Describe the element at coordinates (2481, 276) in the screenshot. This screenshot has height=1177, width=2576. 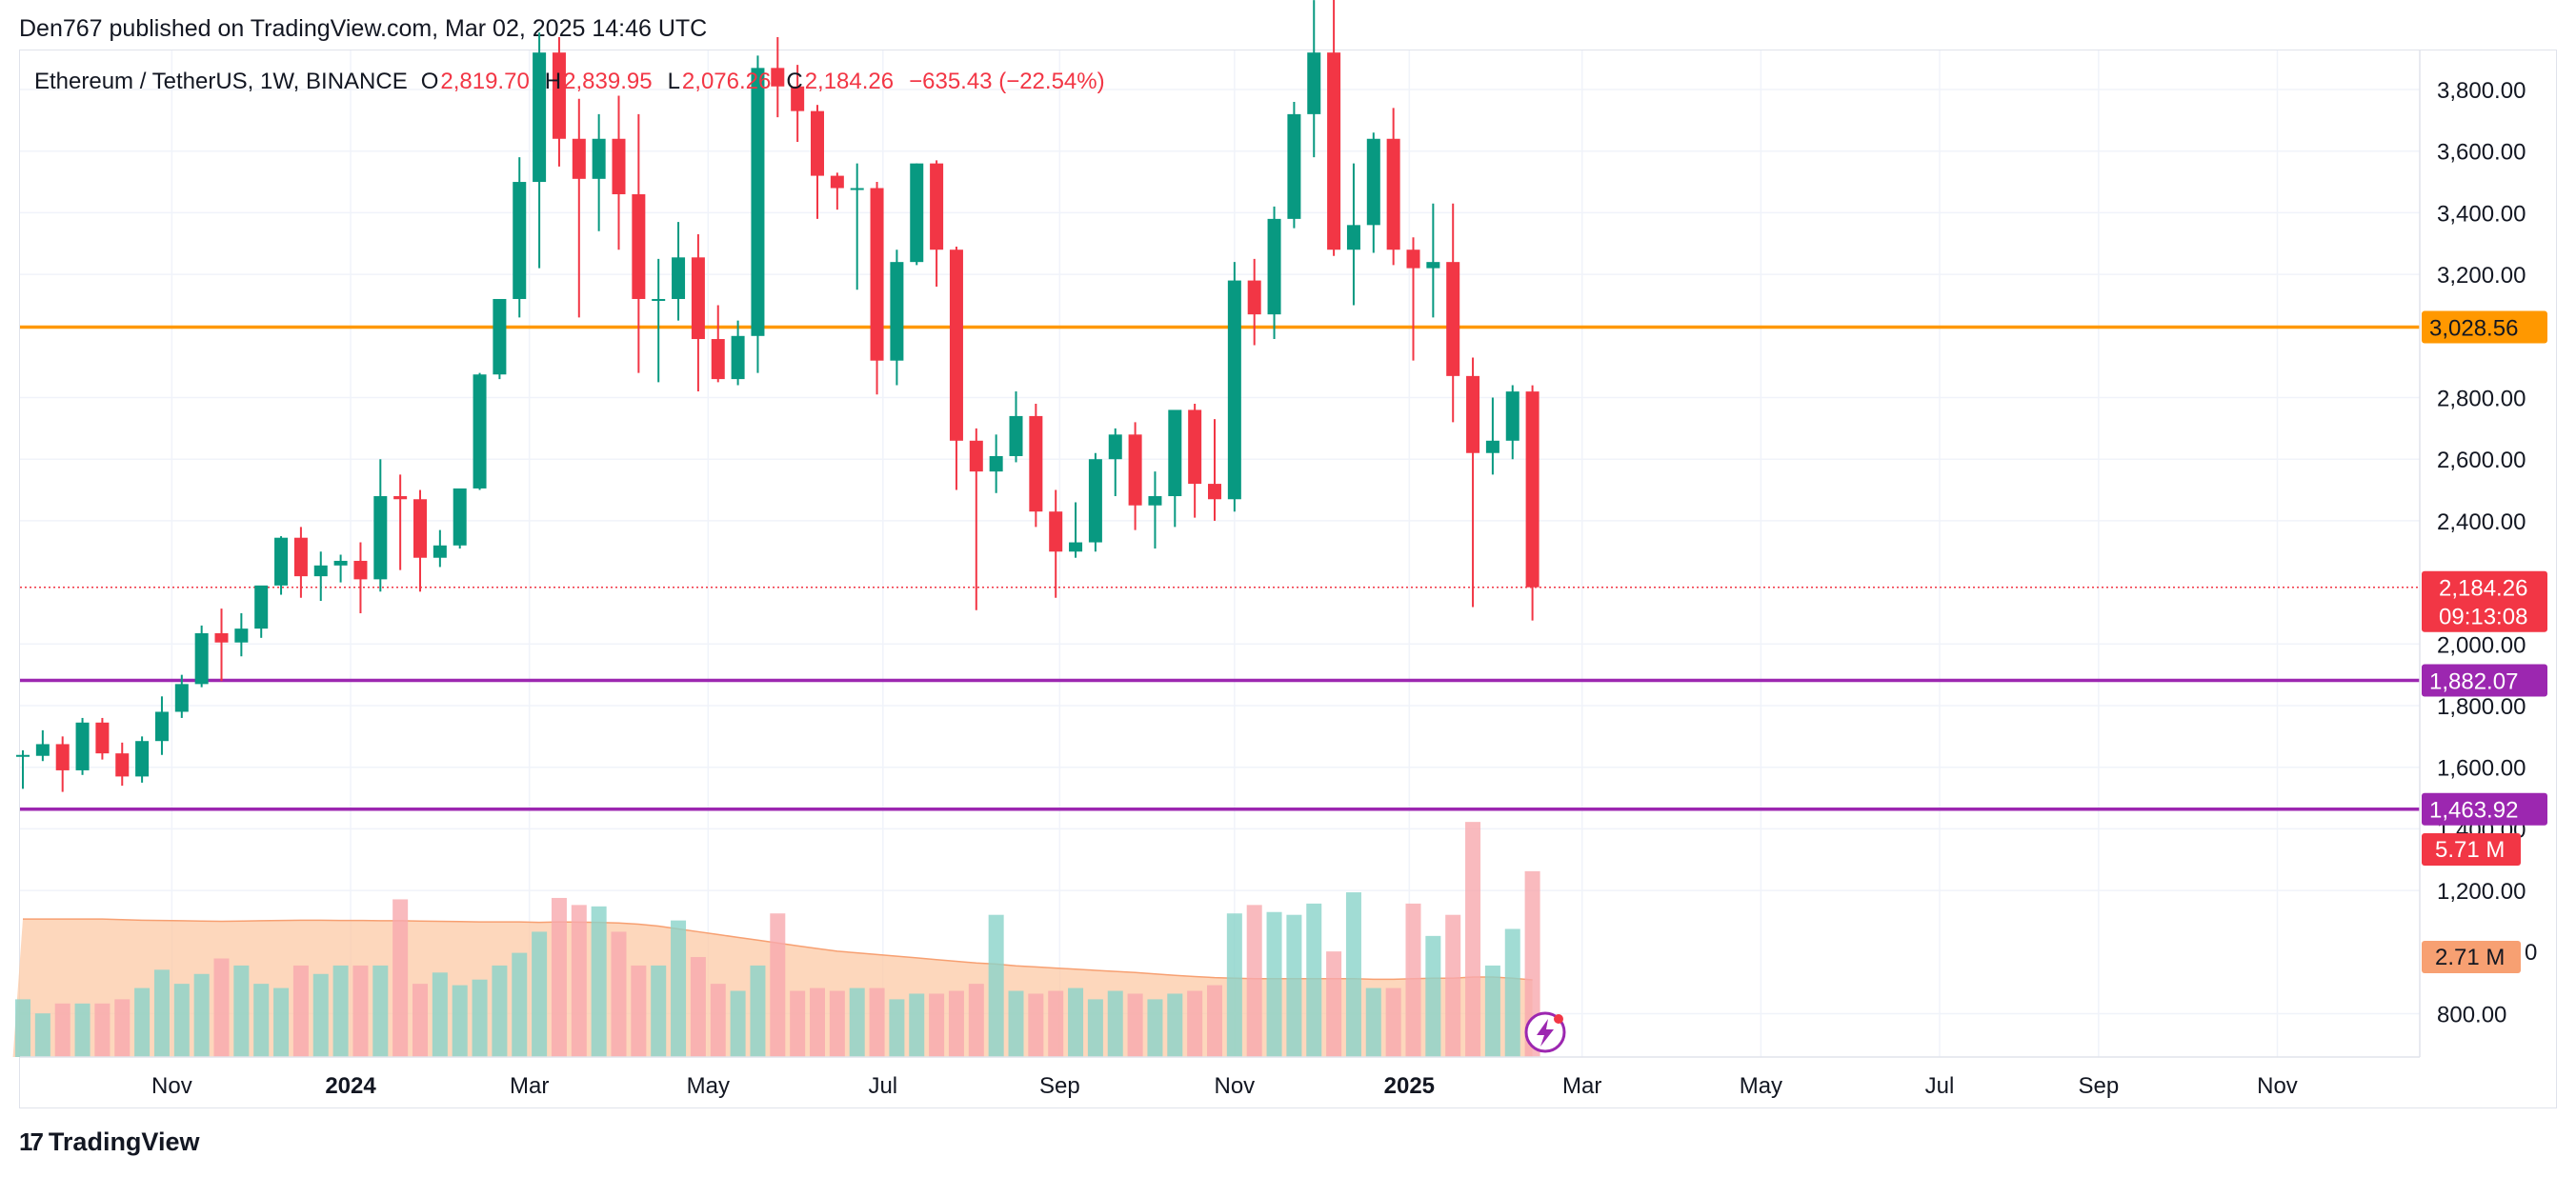
I see `y-tick-label: 3,200.00` at that location.